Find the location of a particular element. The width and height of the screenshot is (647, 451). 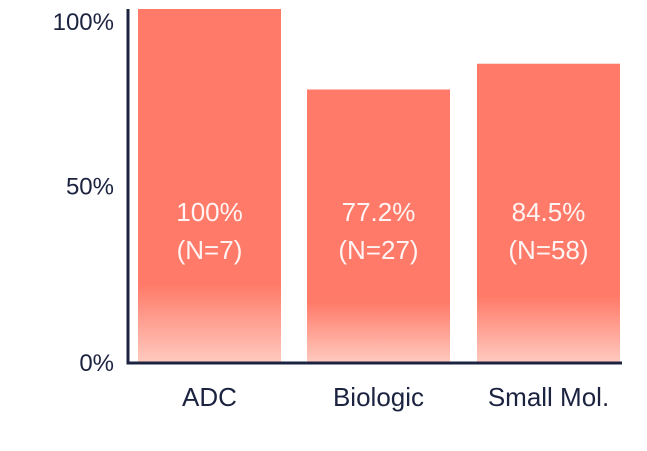

data-label-count: (N=58) is located at coordinates (548, 250).